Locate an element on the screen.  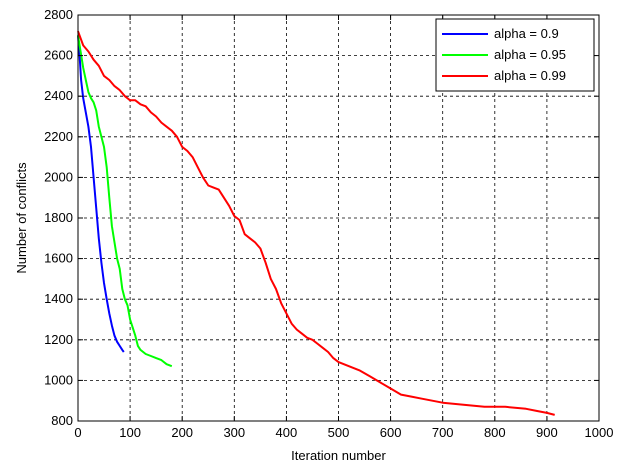
y-tick-label: 1200 is located at coordinates (58, 339).